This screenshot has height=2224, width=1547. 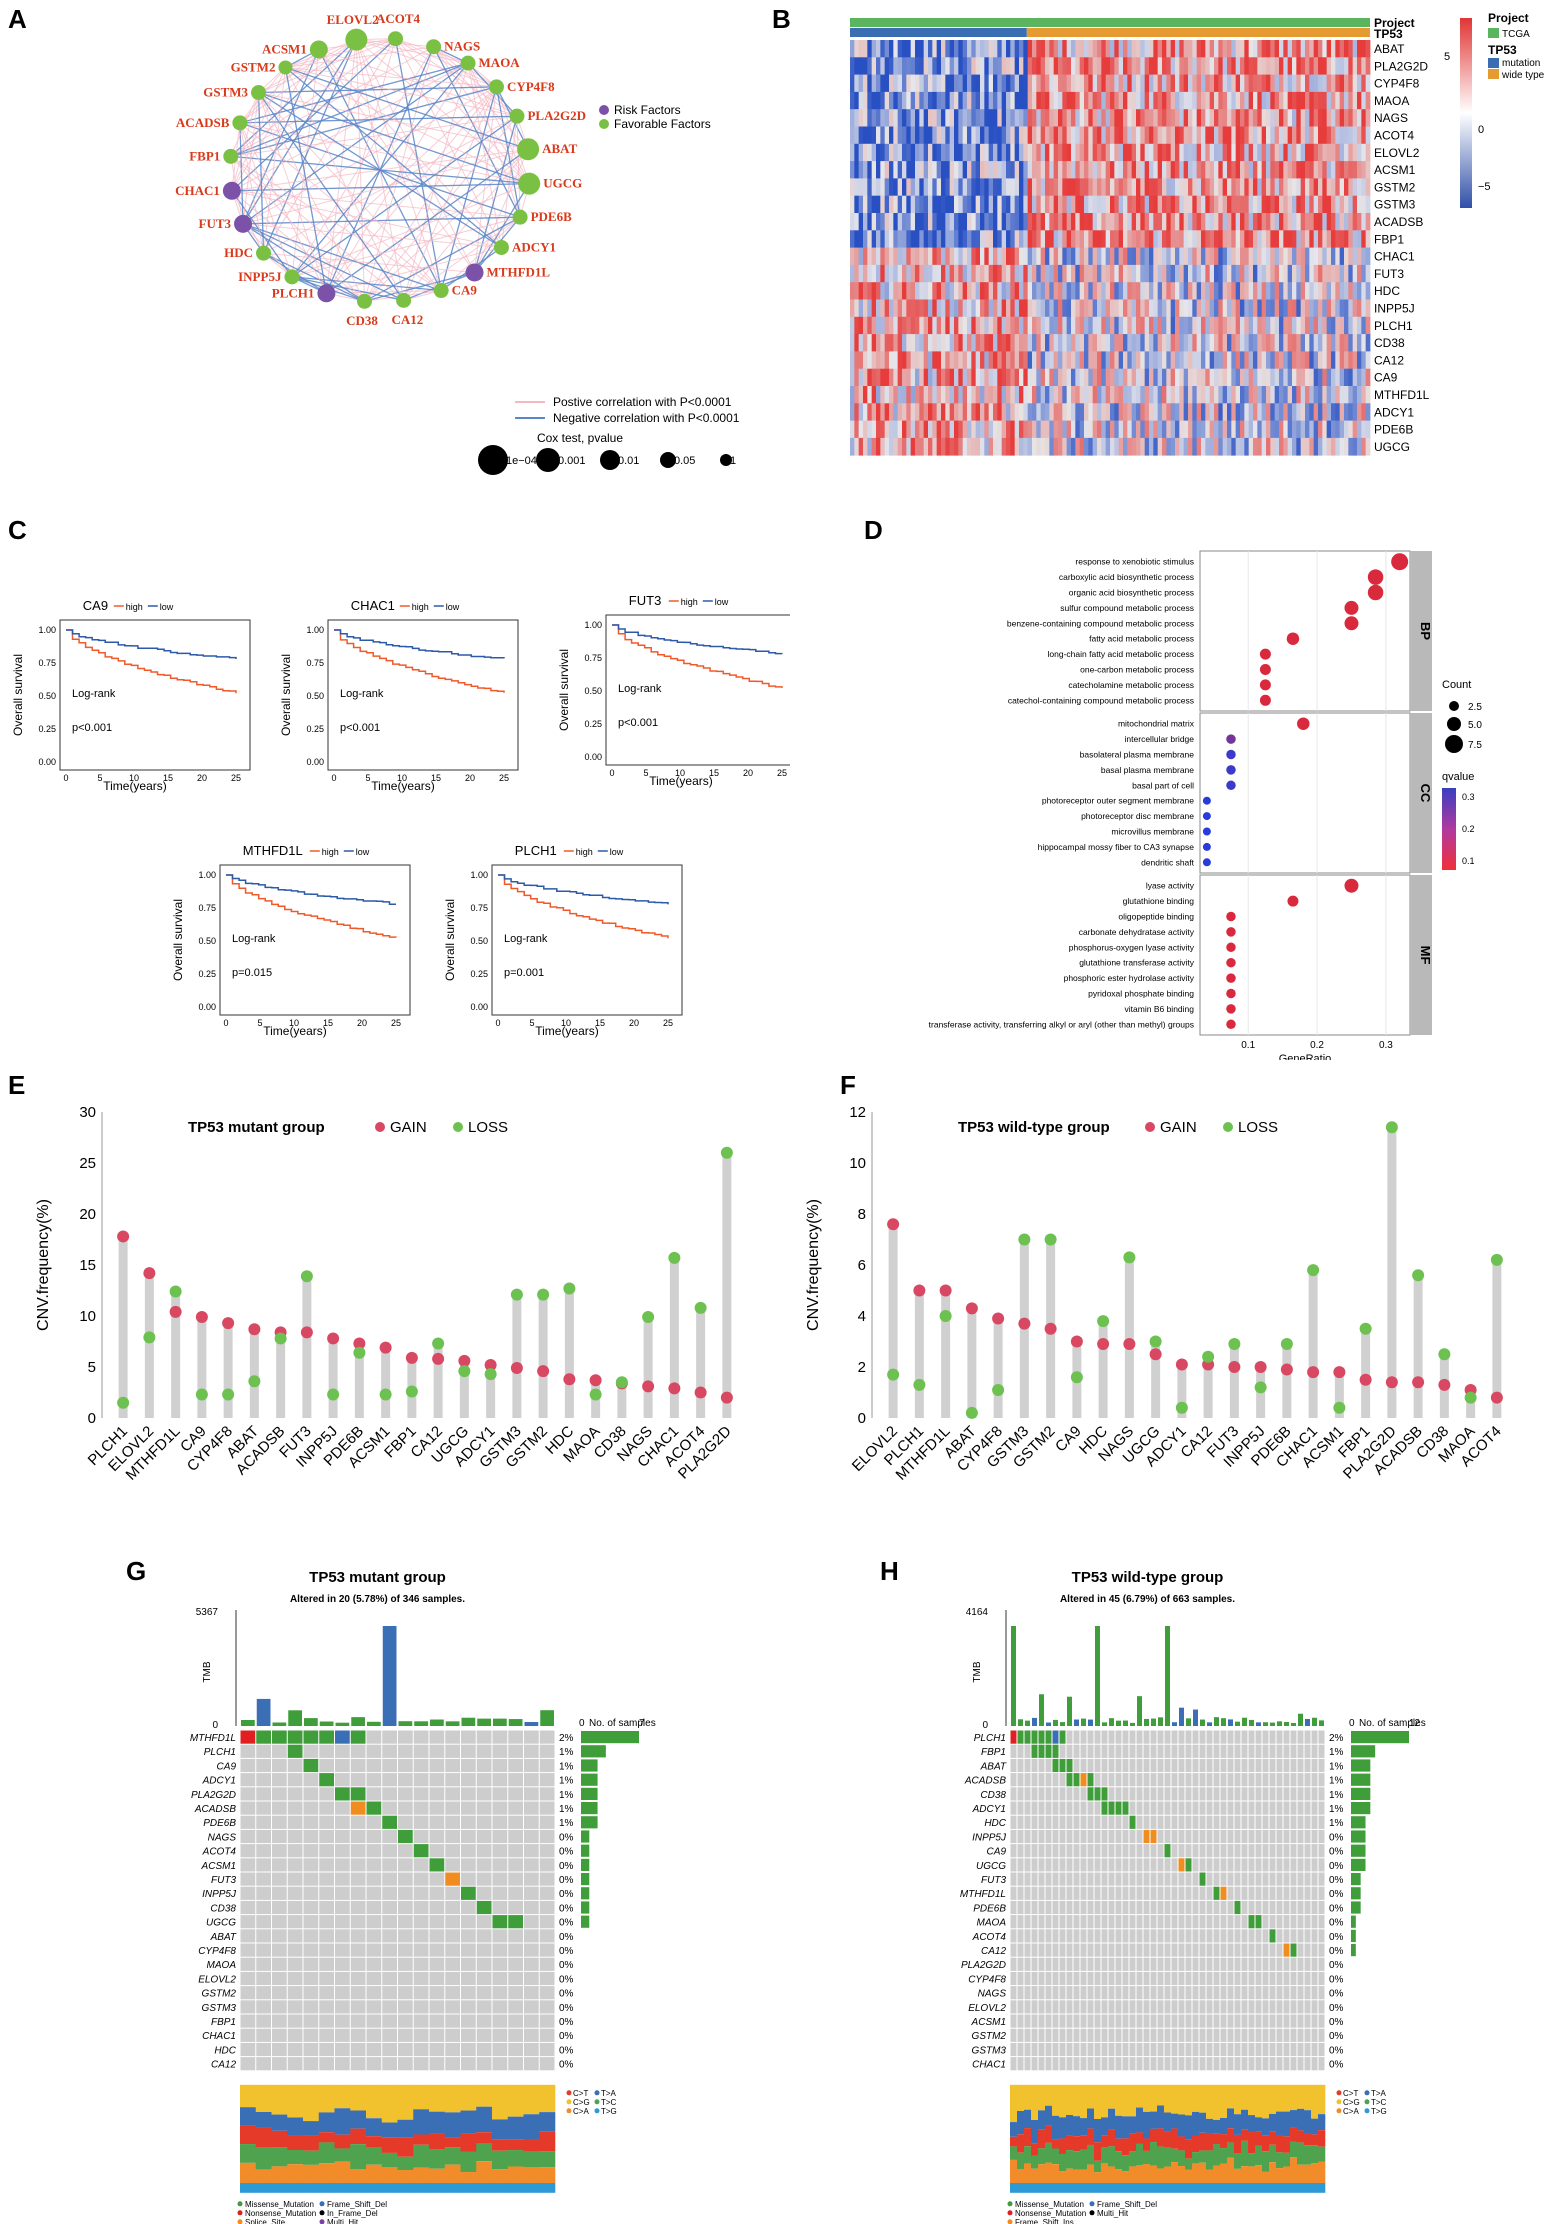 I want to click on legend-wild-label: wide type, so click(x=1523, y=75).